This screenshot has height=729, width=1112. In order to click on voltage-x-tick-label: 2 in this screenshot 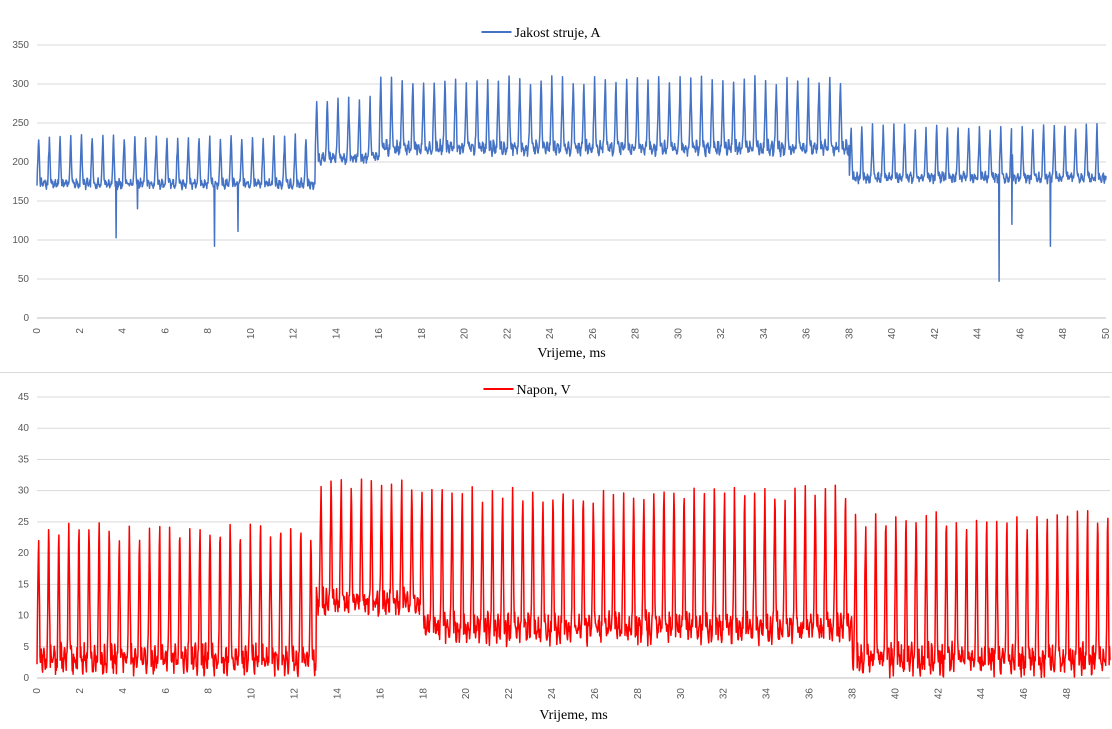, I will do `click(80, 691)`.